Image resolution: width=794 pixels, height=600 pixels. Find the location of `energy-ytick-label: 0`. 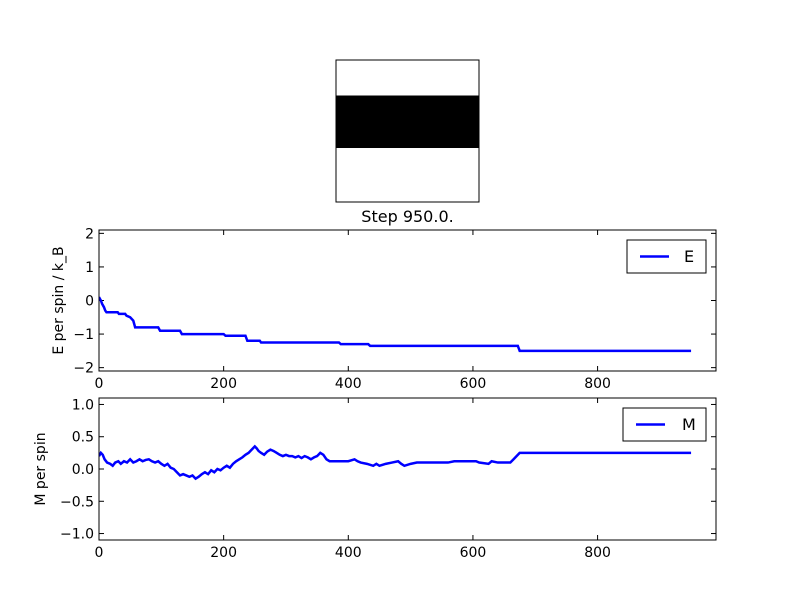

energy-ytick-label: 0 is located at coordinates (89, 302).